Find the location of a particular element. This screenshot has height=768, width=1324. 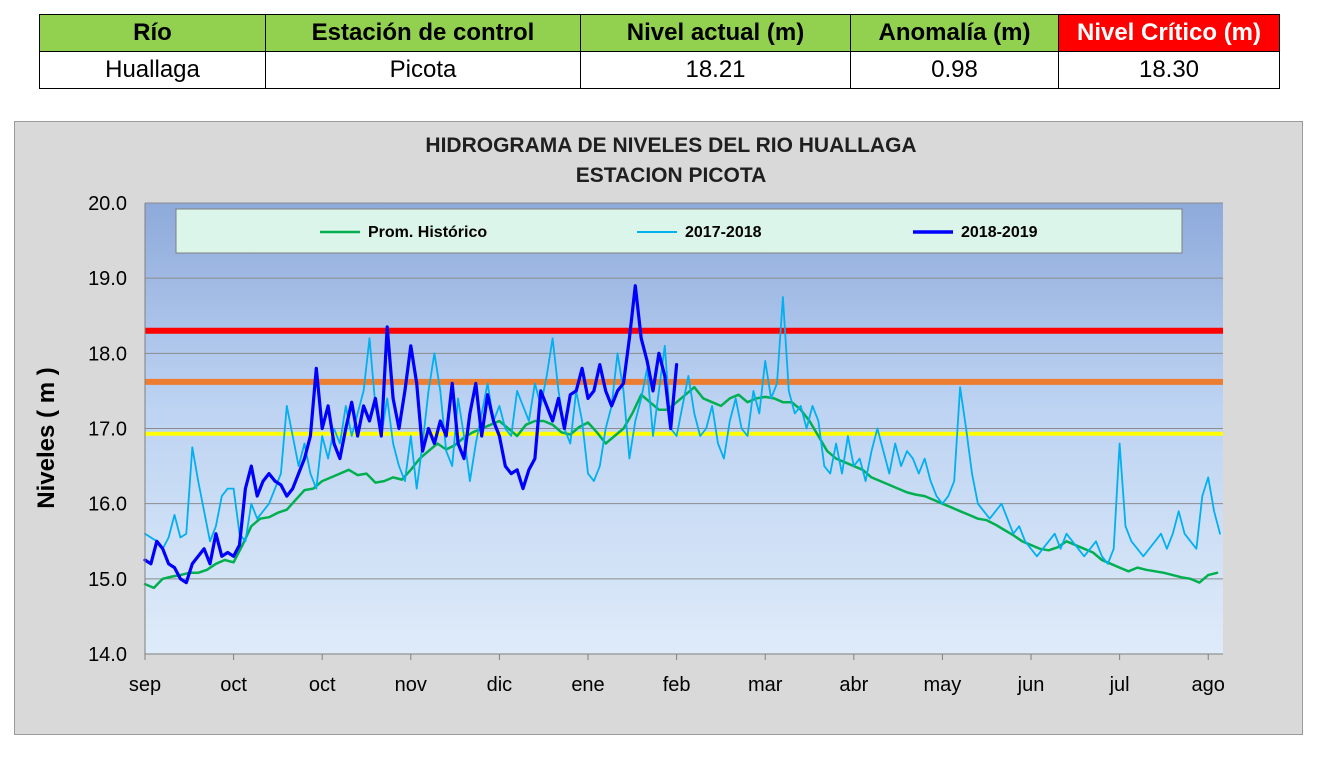

x-tick-label: jul is located at coordinates (1119, 685).